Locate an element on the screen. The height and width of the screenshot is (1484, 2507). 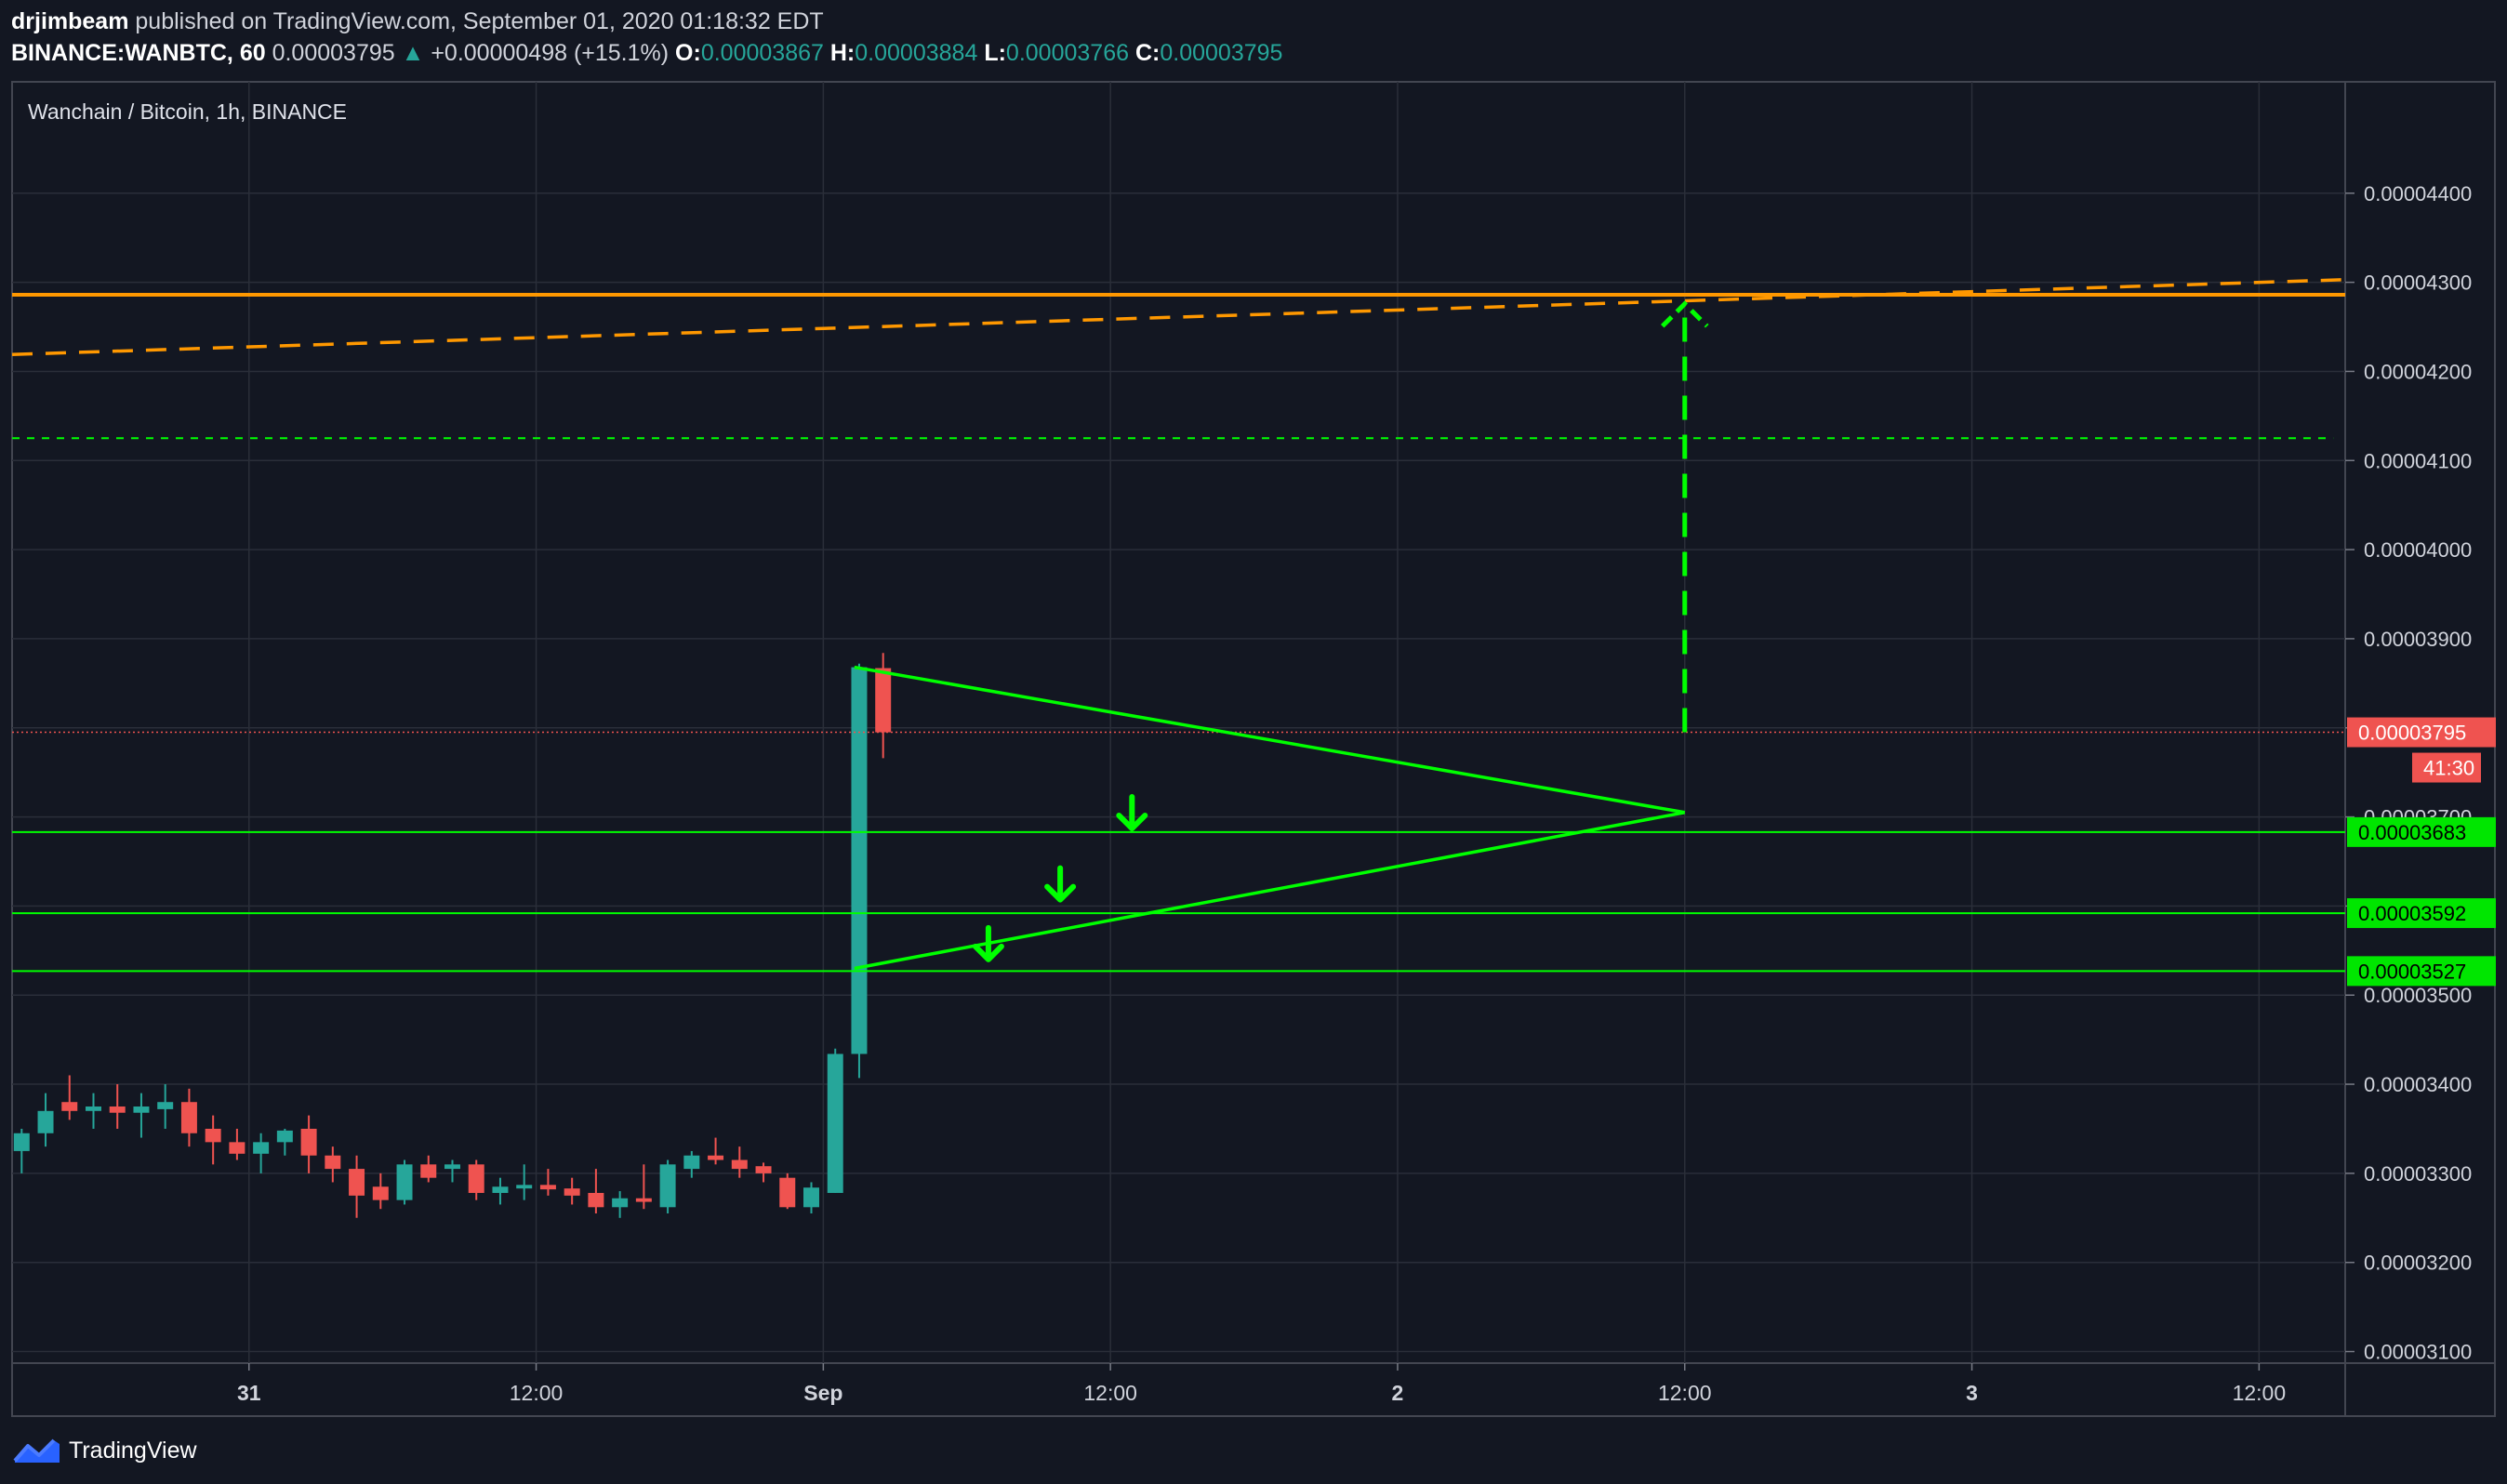
open-label: O: is located at coordinates (688, 53).